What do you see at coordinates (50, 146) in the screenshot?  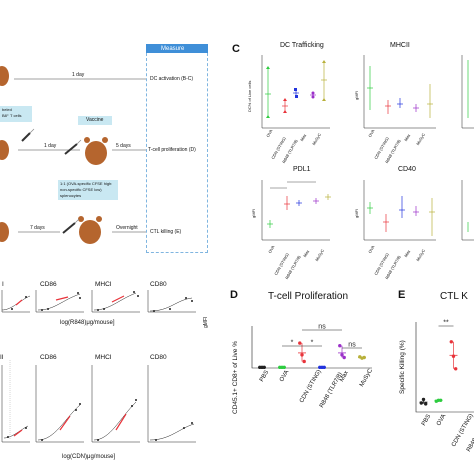 I see `row2-interval-1: 1 day` at bounding box center [50, 146].